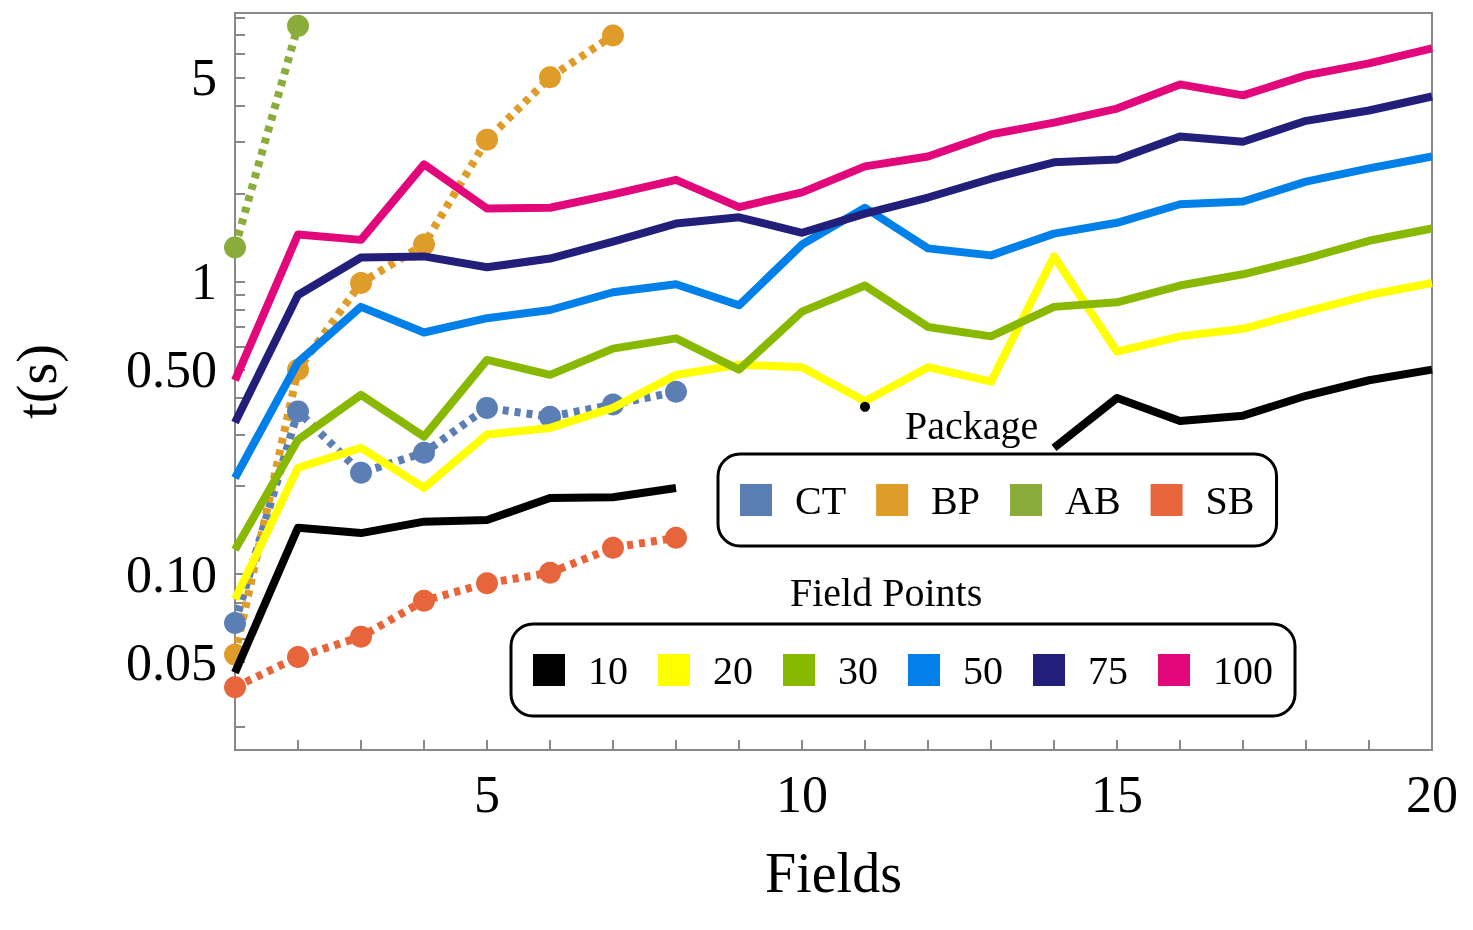 This screenshot has height=930, width=1473. I want to click on x-tick-label: 5, so click(487, 794).